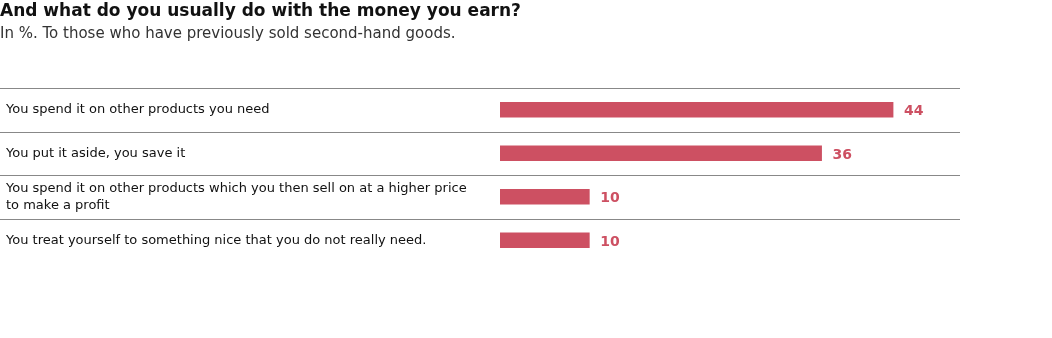 This screenshot has height=338, width=1052. Describe the element at coordinates (216, 239) in the screenshot. I see `y-tick-label: You treat yourself to something nice that you do not really need.` at that location.